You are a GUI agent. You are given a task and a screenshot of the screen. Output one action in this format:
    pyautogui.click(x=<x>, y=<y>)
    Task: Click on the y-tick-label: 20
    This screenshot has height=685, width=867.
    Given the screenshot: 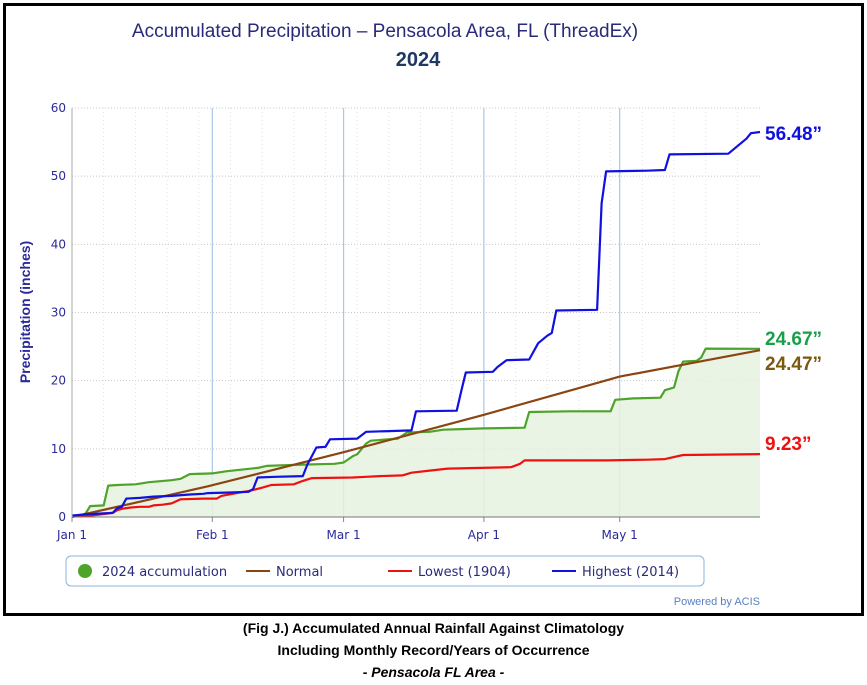 What is the action you would take?
    pyautogui.click(x=58, y=381)
    